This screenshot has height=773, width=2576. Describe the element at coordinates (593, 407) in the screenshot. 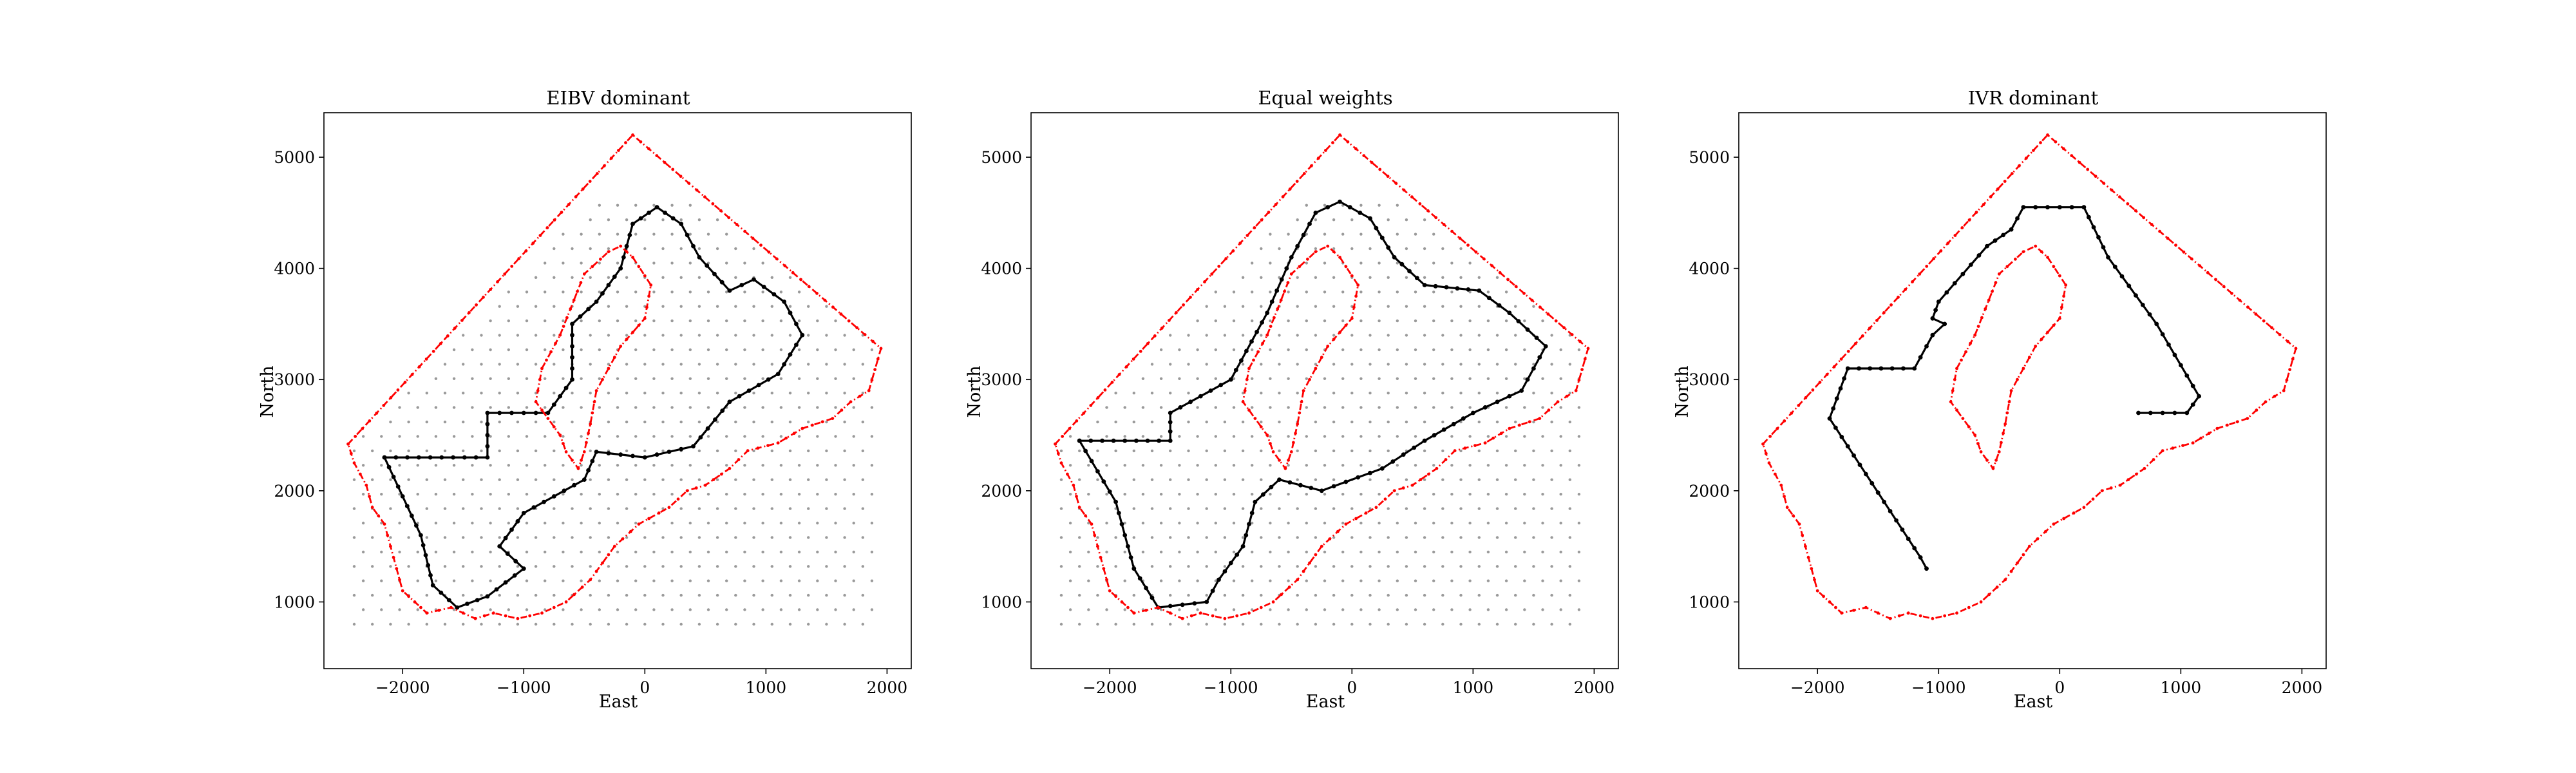

I see `sensor-path-waypoints` at that location.